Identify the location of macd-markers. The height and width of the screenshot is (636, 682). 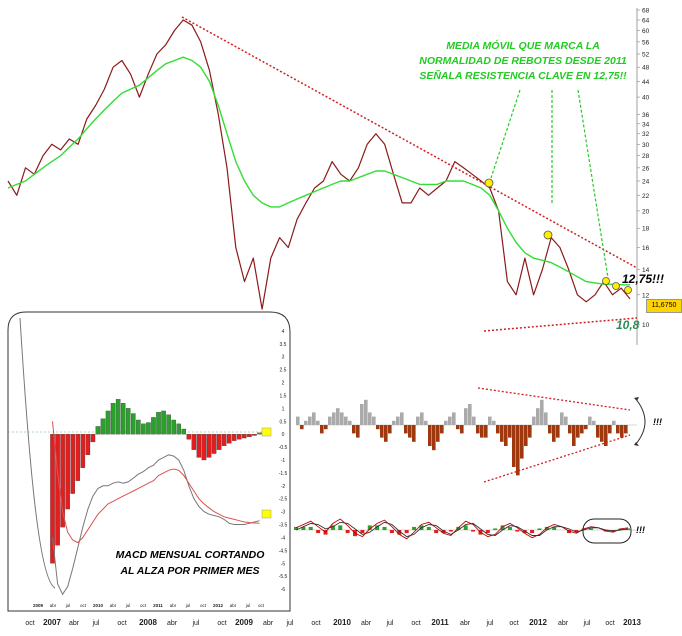
(266, 473).